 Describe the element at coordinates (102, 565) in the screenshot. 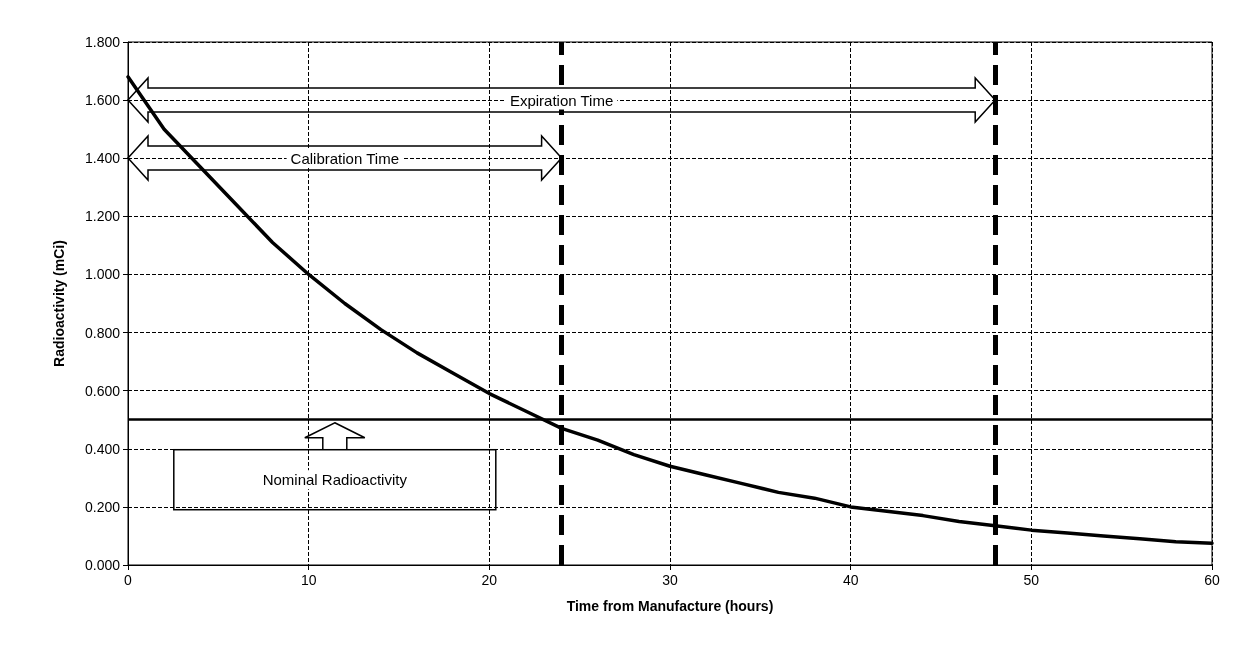

I see `y-tick-label: 0.000` at that location.